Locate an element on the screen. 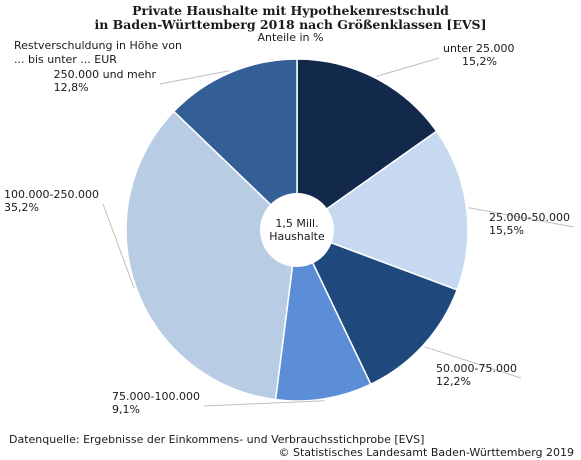 Image resolution: width=581 pixels, height=460 pixels. slice-label: 50.000-75.000 is located at coordinates (476, 368).